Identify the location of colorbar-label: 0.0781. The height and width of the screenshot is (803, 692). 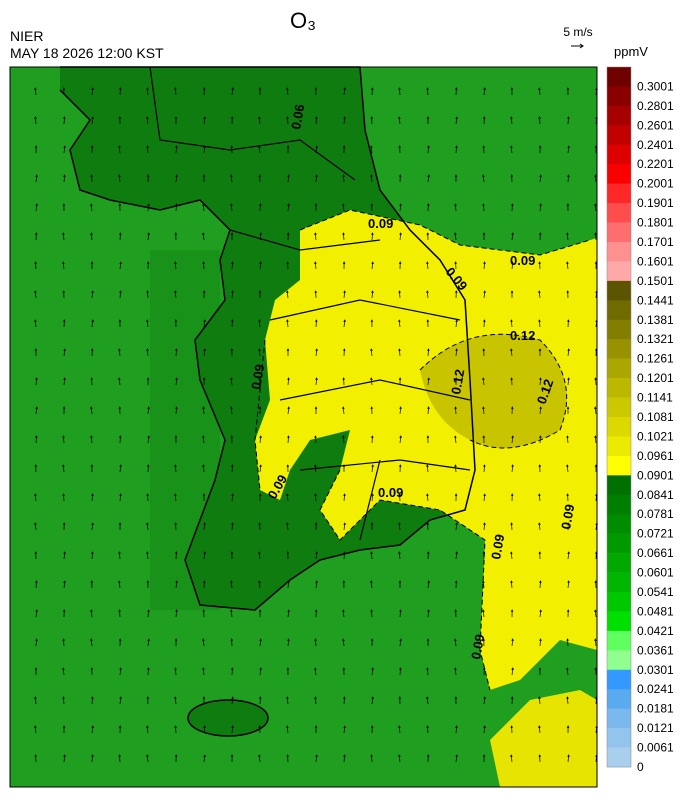
(655, 514).